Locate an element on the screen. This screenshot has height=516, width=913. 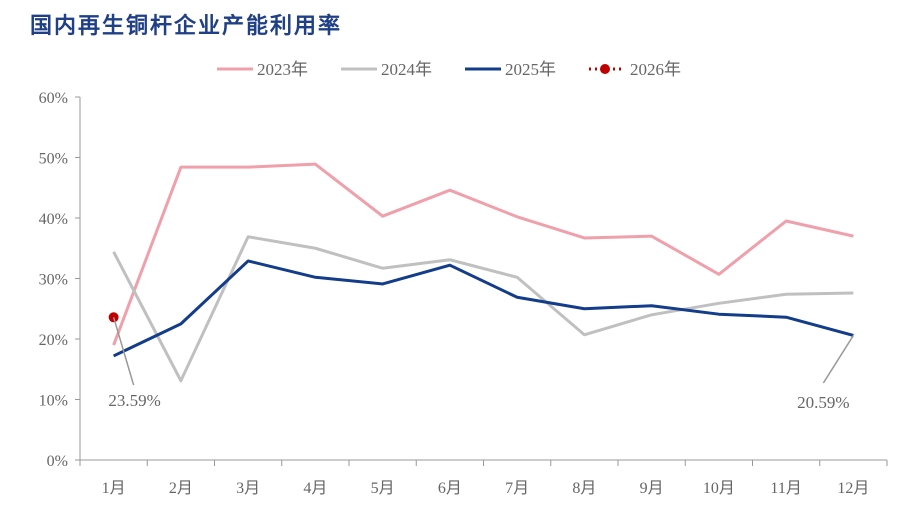
x-tick-label: 12月 is located at coordinates (853, 488).